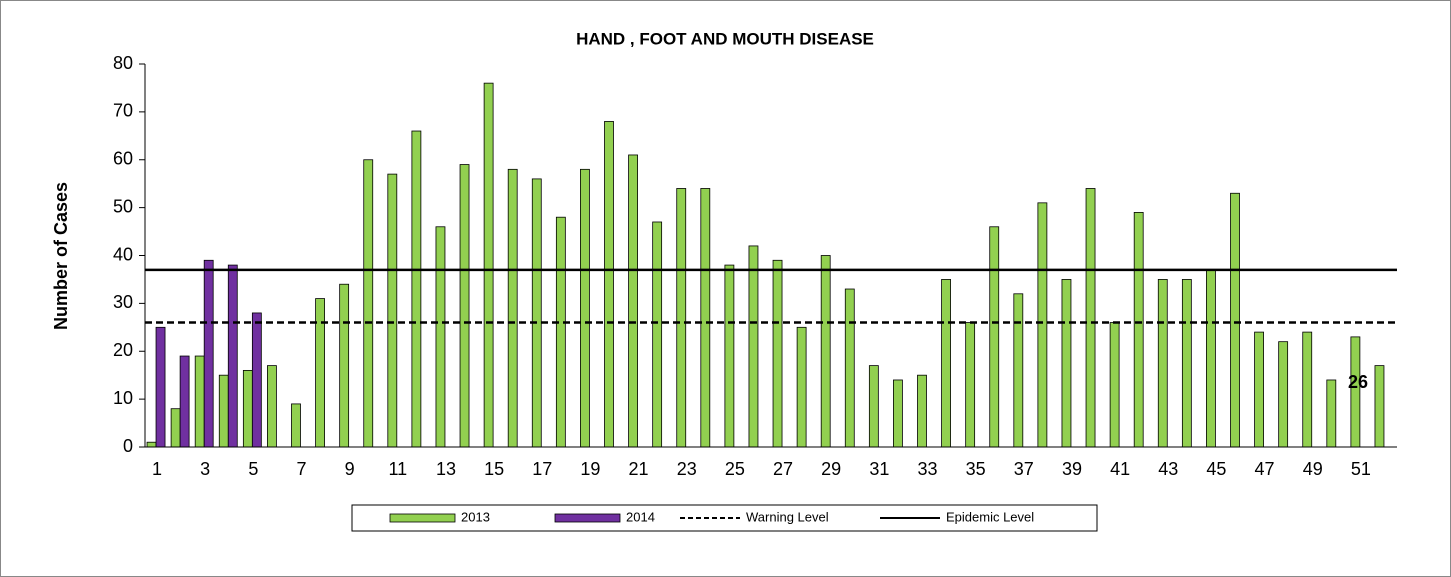 The width and height of the screenshot is (1451, 577). What do you see at coordinates (123, 63) in the screenshot?
I see `y-tick-label: 80` at bounding box center [123, 63].